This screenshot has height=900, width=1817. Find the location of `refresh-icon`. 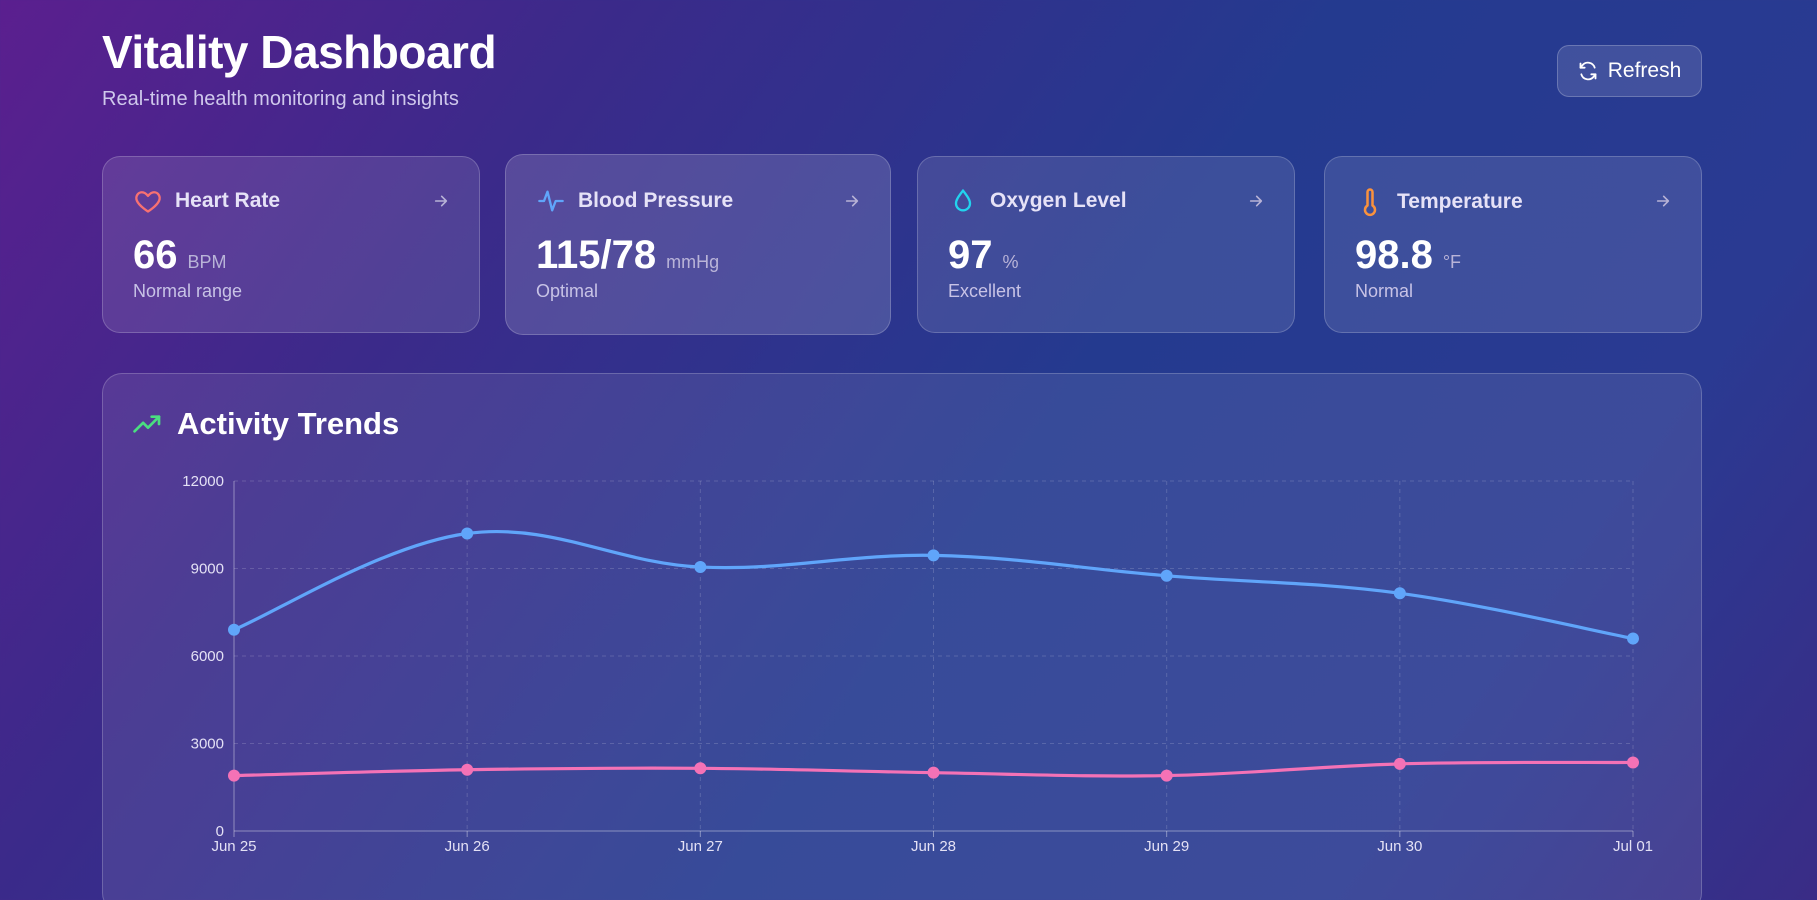

refresh-icon is located at coordinates (1588, 71).